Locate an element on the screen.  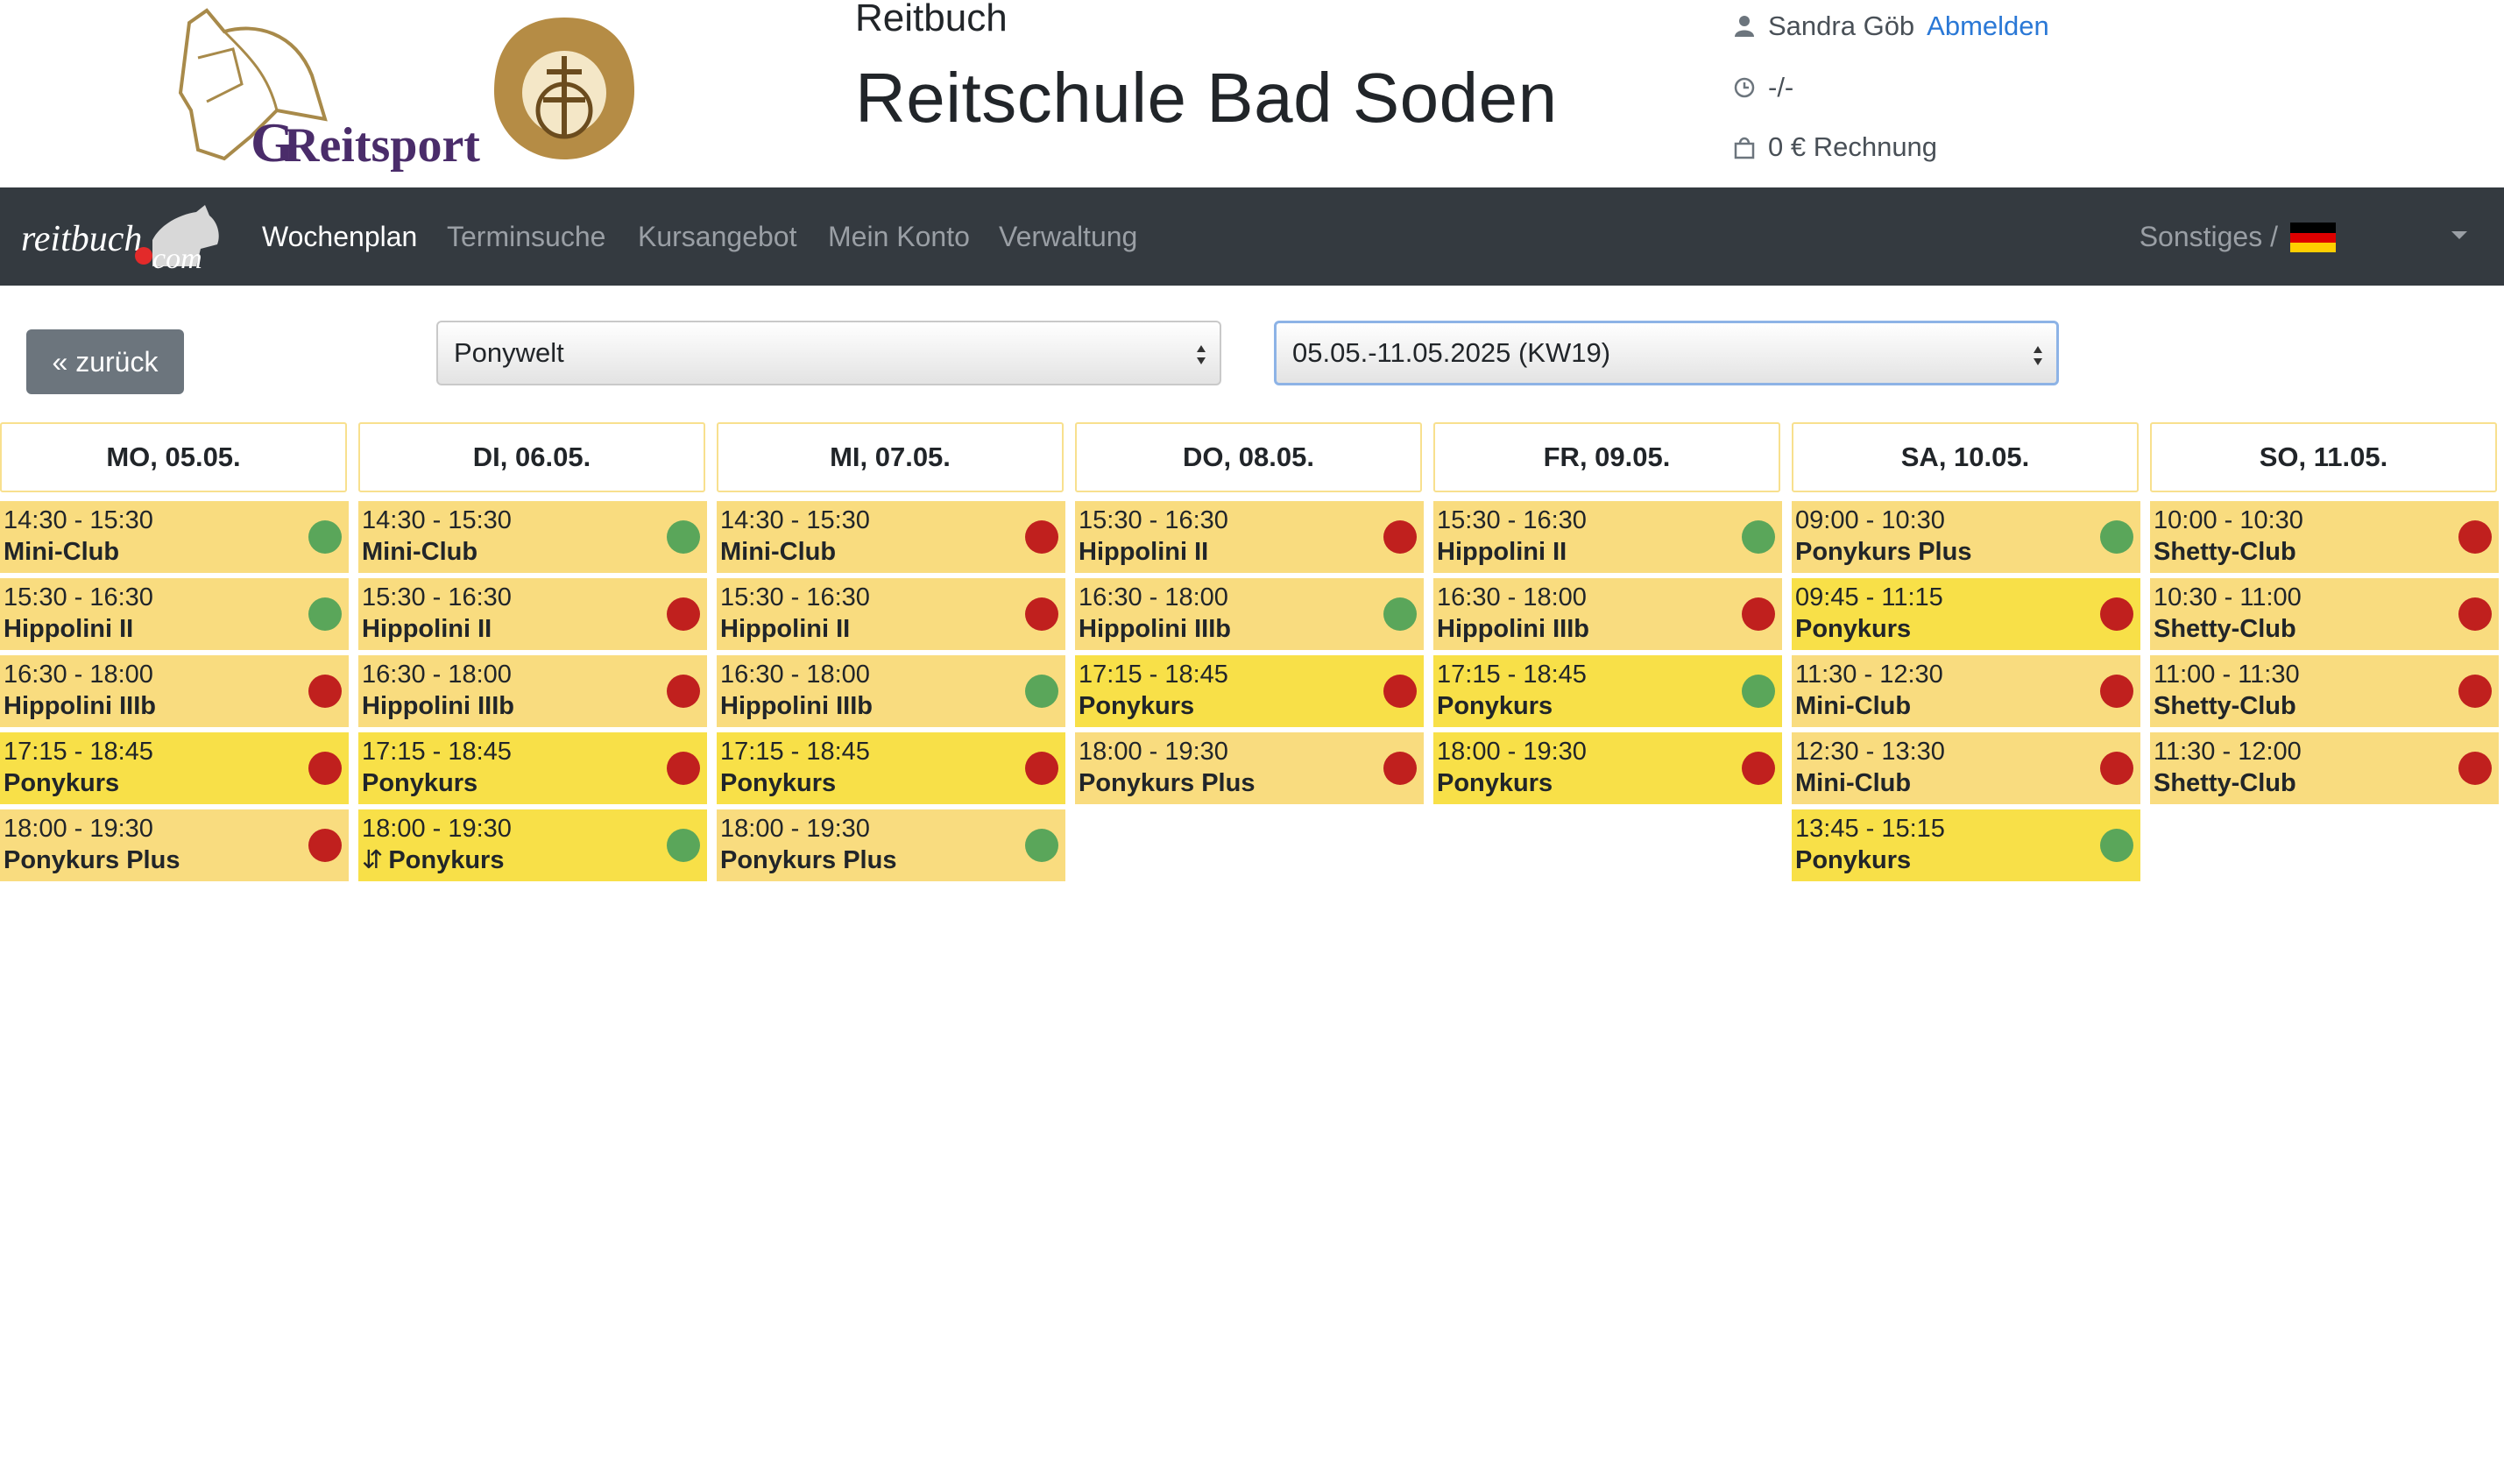
course-slot: 09:00 - 10:30 Ponykurs Plus is located at coordinates (1966, 537).